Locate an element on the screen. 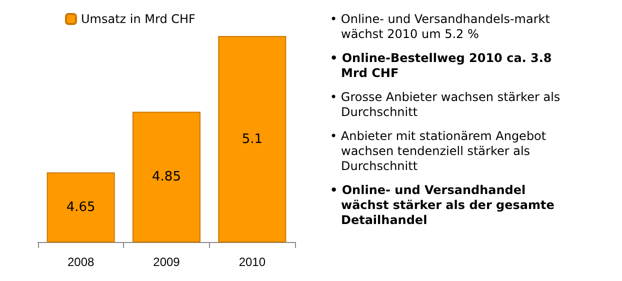  data-label: 5.1 is located at coordinates (252, 139).